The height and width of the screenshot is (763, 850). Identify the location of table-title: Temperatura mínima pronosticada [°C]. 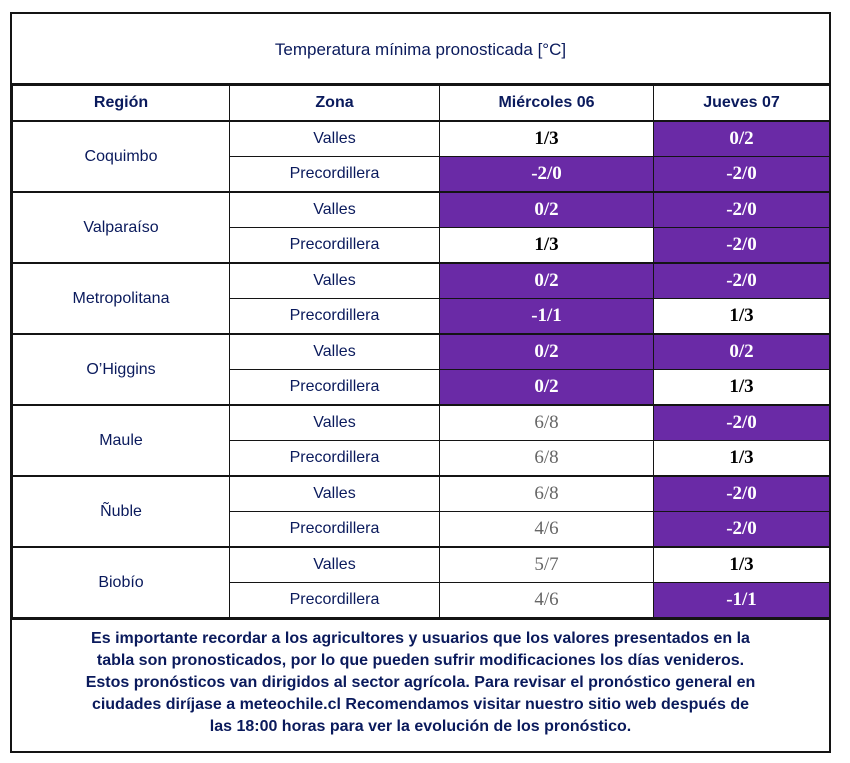
(420, 49).